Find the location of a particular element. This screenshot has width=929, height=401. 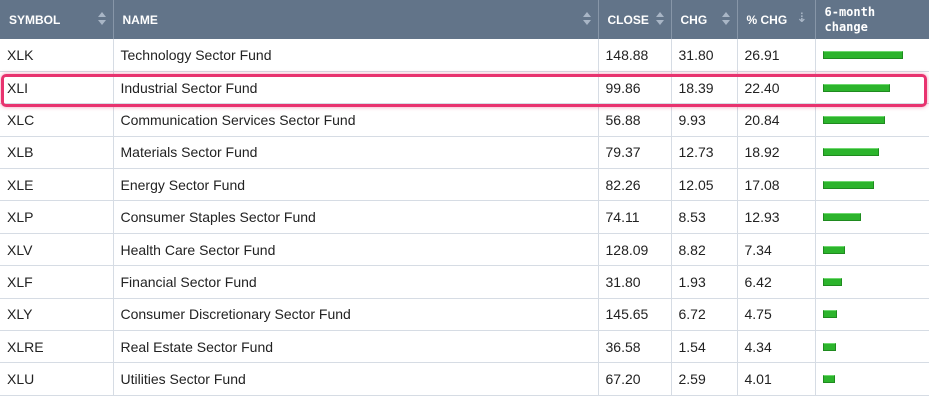

six-month-label-line1: 6-month is located at coordinates (850, 11).